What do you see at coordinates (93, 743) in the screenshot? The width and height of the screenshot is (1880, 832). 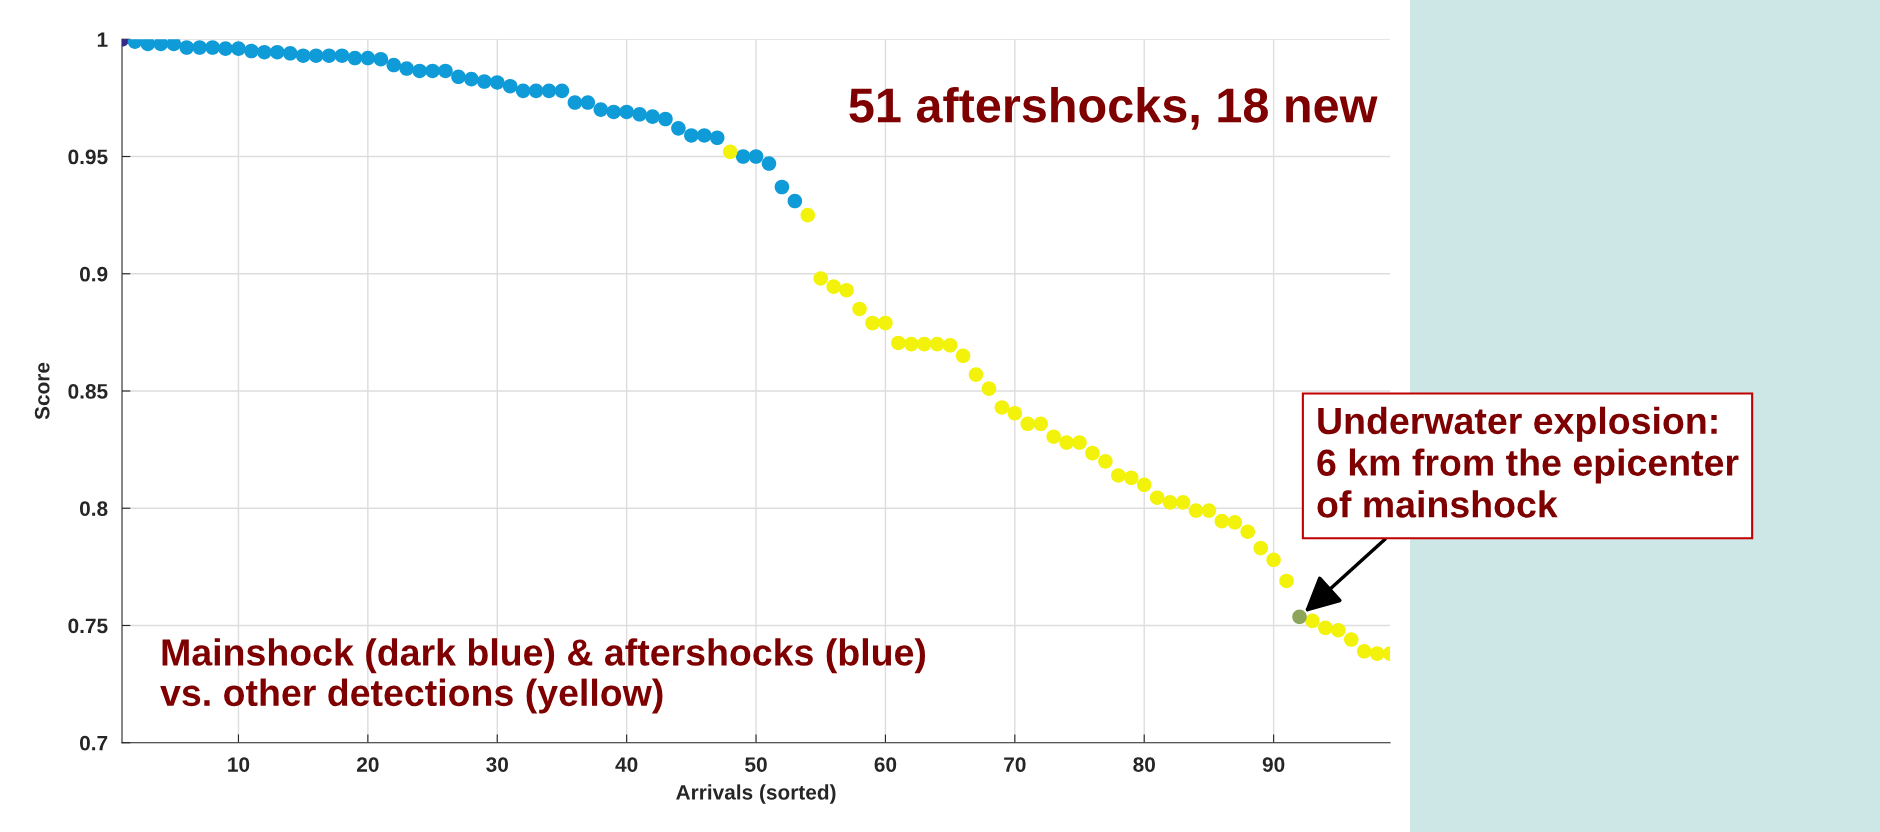 I see `y-tick-label: 0.7` at bounding box center [93, 743].